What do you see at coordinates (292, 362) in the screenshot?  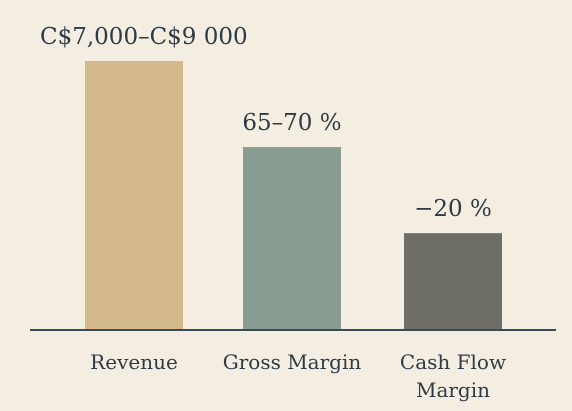 I see `tick-label-gross-margin: Gross Margin` at bounding box center [292, 362].